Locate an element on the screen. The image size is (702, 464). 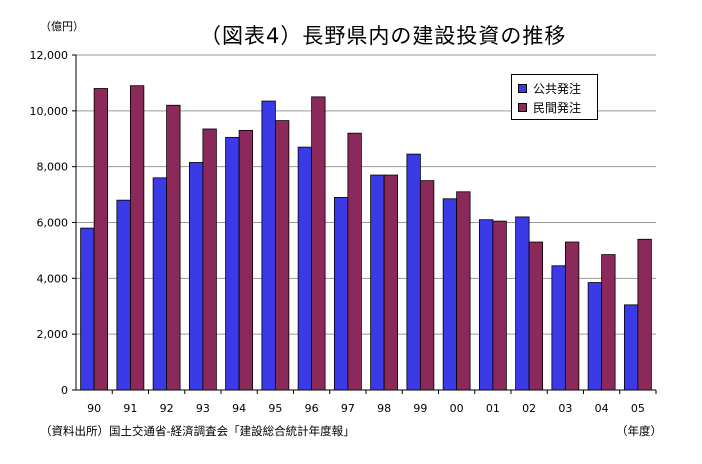
y-tick-label: 6,000 is located at coordinates (53, 223).